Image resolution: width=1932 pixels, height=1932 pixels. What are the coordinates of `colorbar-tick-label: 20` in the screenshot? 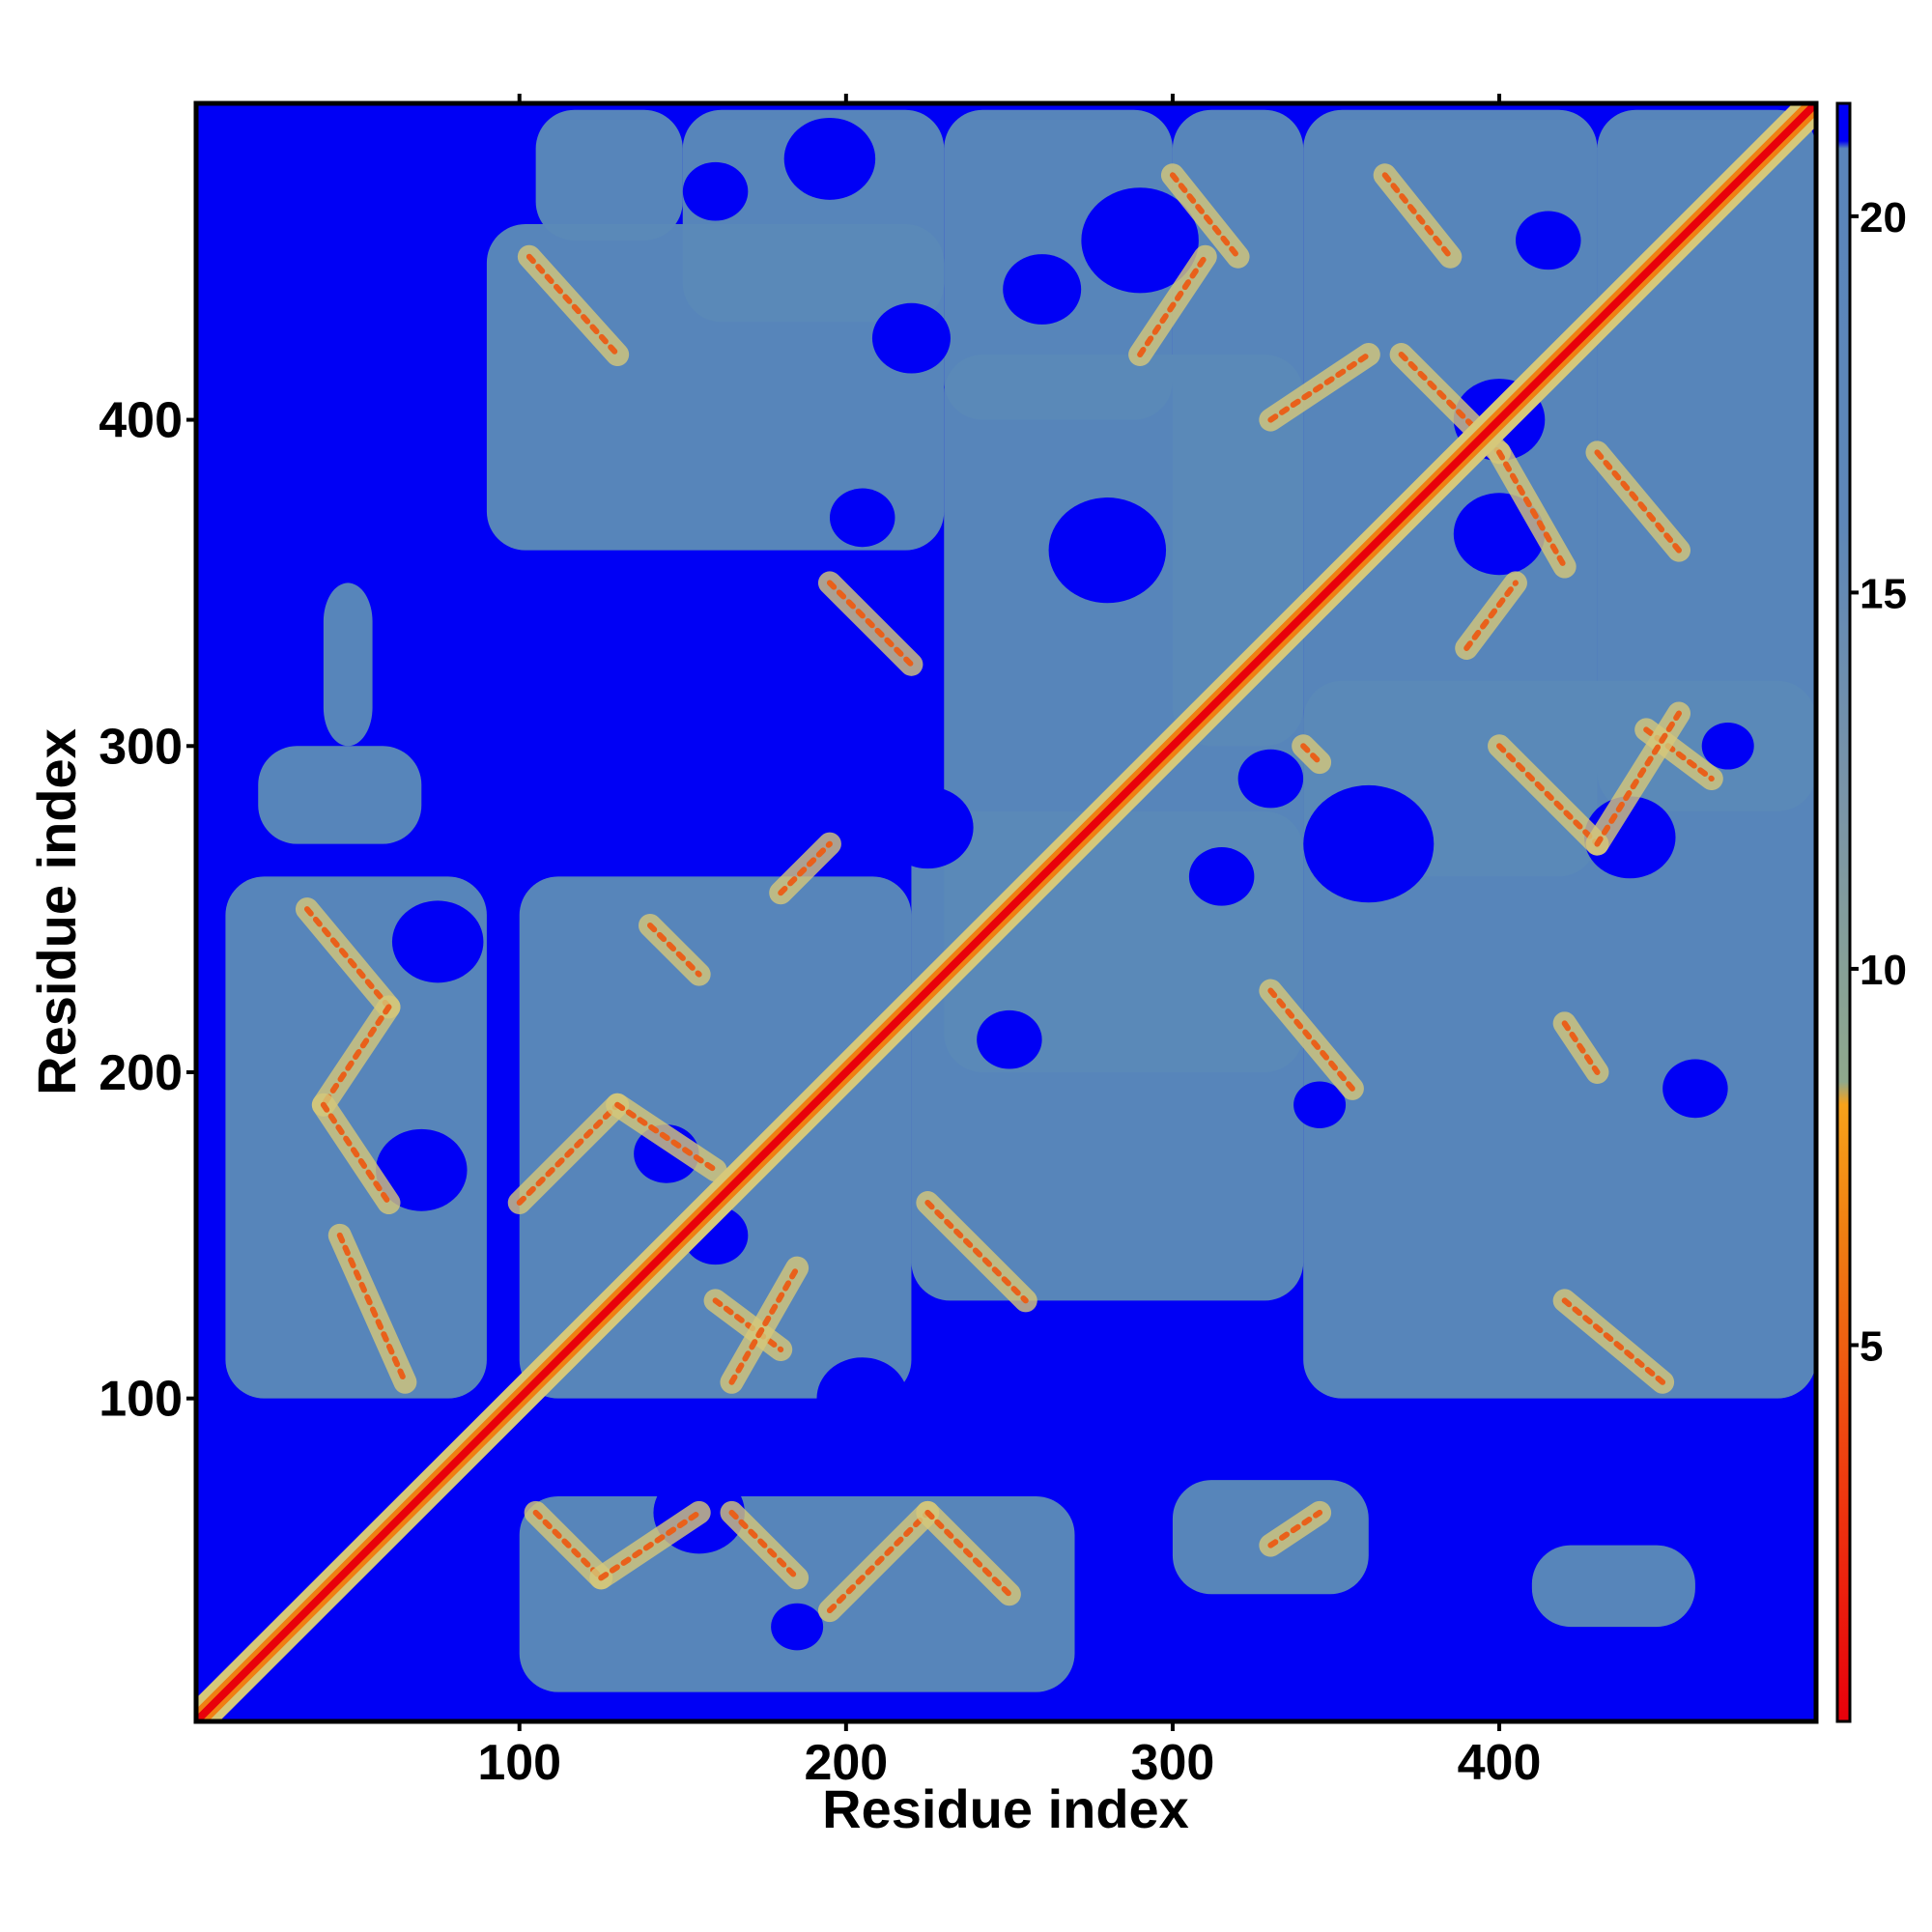 It's located at (1883, 218).